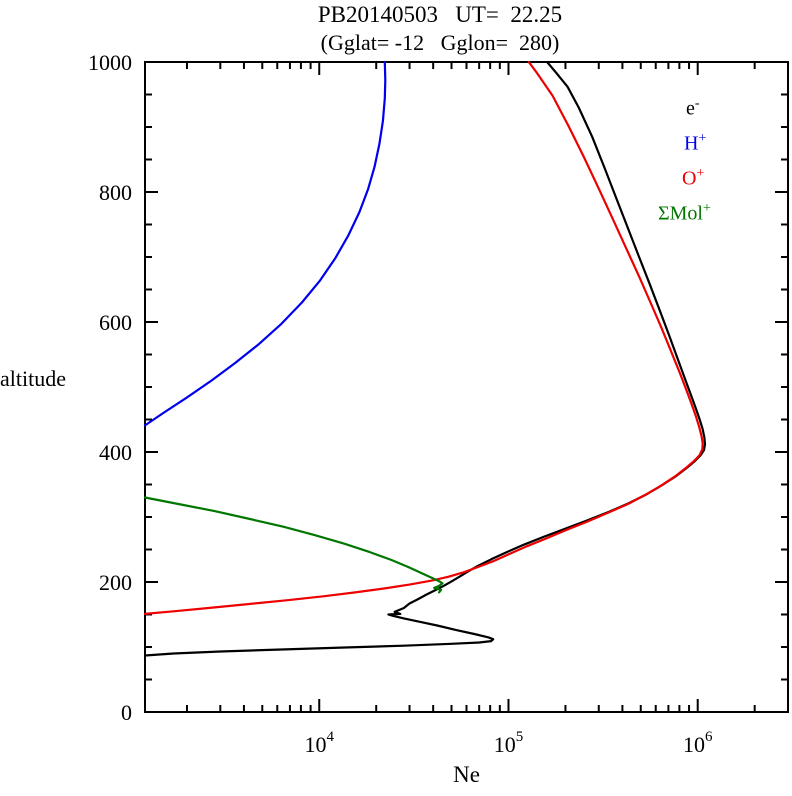 The image size is (792, 796). I want to click on chart-subtitle: (Gglat= -12 Gglon= 280), so click(440, 42).